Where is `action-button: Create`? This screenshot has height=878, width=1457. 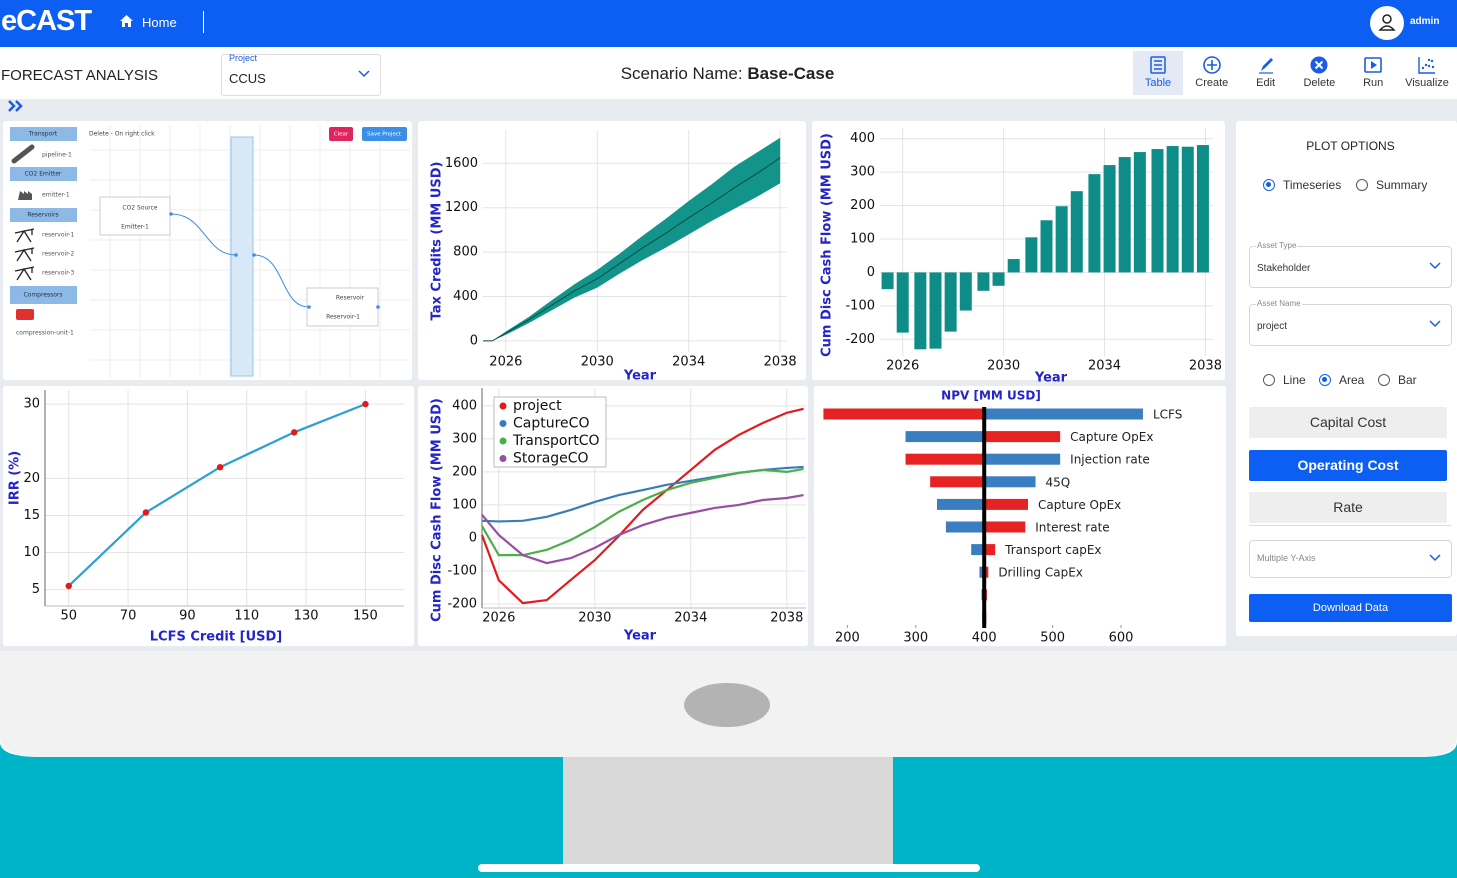 action-button: Create is located at coordinates (1212, 73).